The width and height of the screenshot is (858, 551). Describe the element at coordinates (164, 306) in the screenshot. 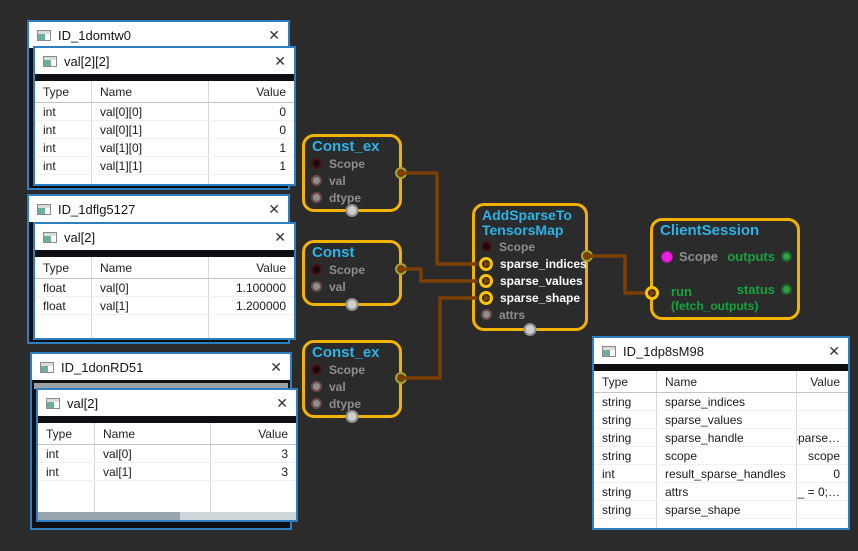

I see `table-row: float val[1] 1.200000` at that location.